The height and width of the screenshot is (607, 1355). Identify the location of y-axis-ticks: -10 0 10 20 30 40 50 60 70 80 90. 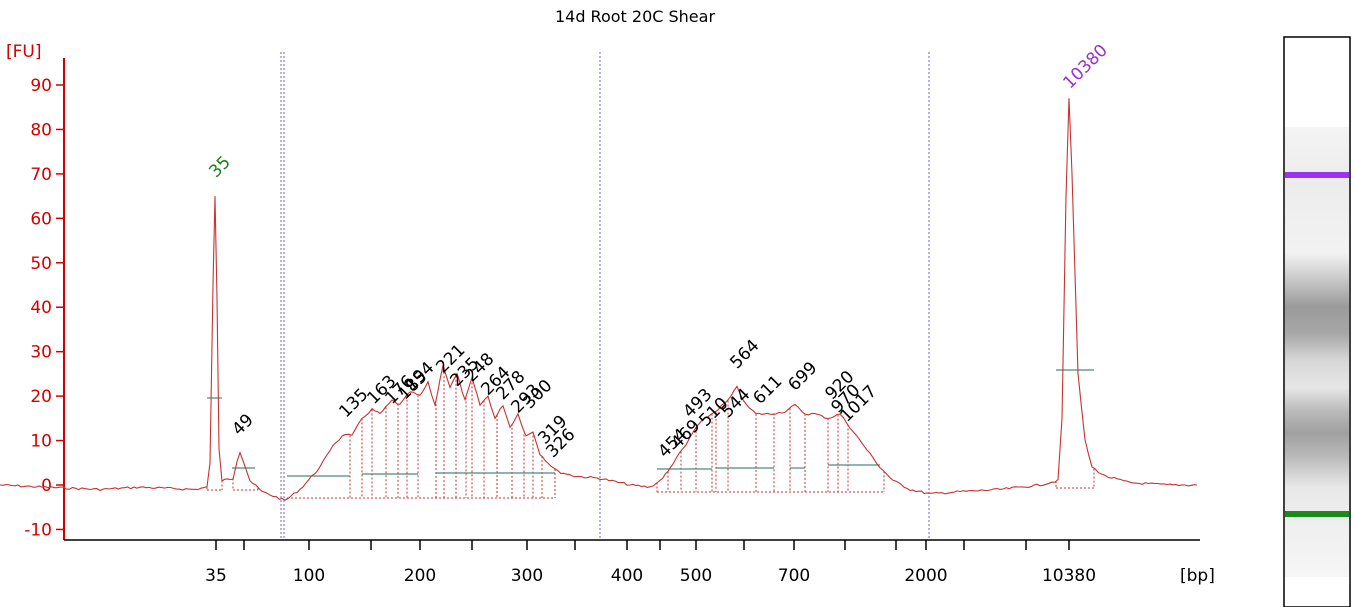
(44, 308).